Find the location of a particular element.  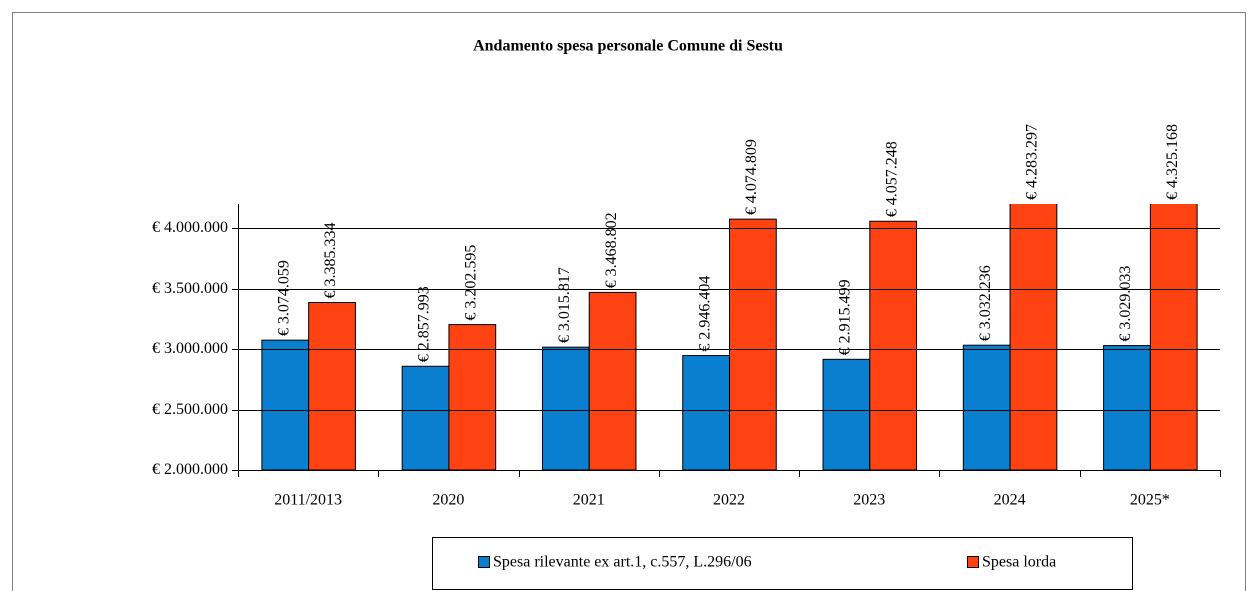

legend-label: Spesa lorda is located at coordinates (1019, 562).